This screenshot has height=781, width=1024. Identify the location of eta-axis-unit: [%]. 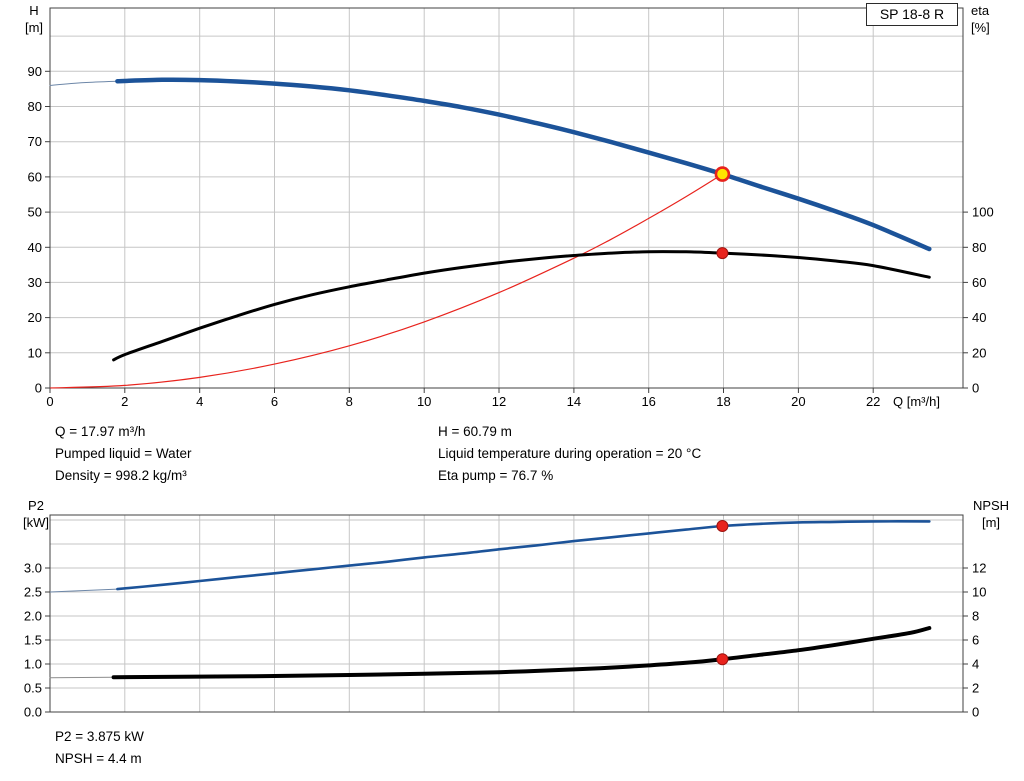
(980, 27).